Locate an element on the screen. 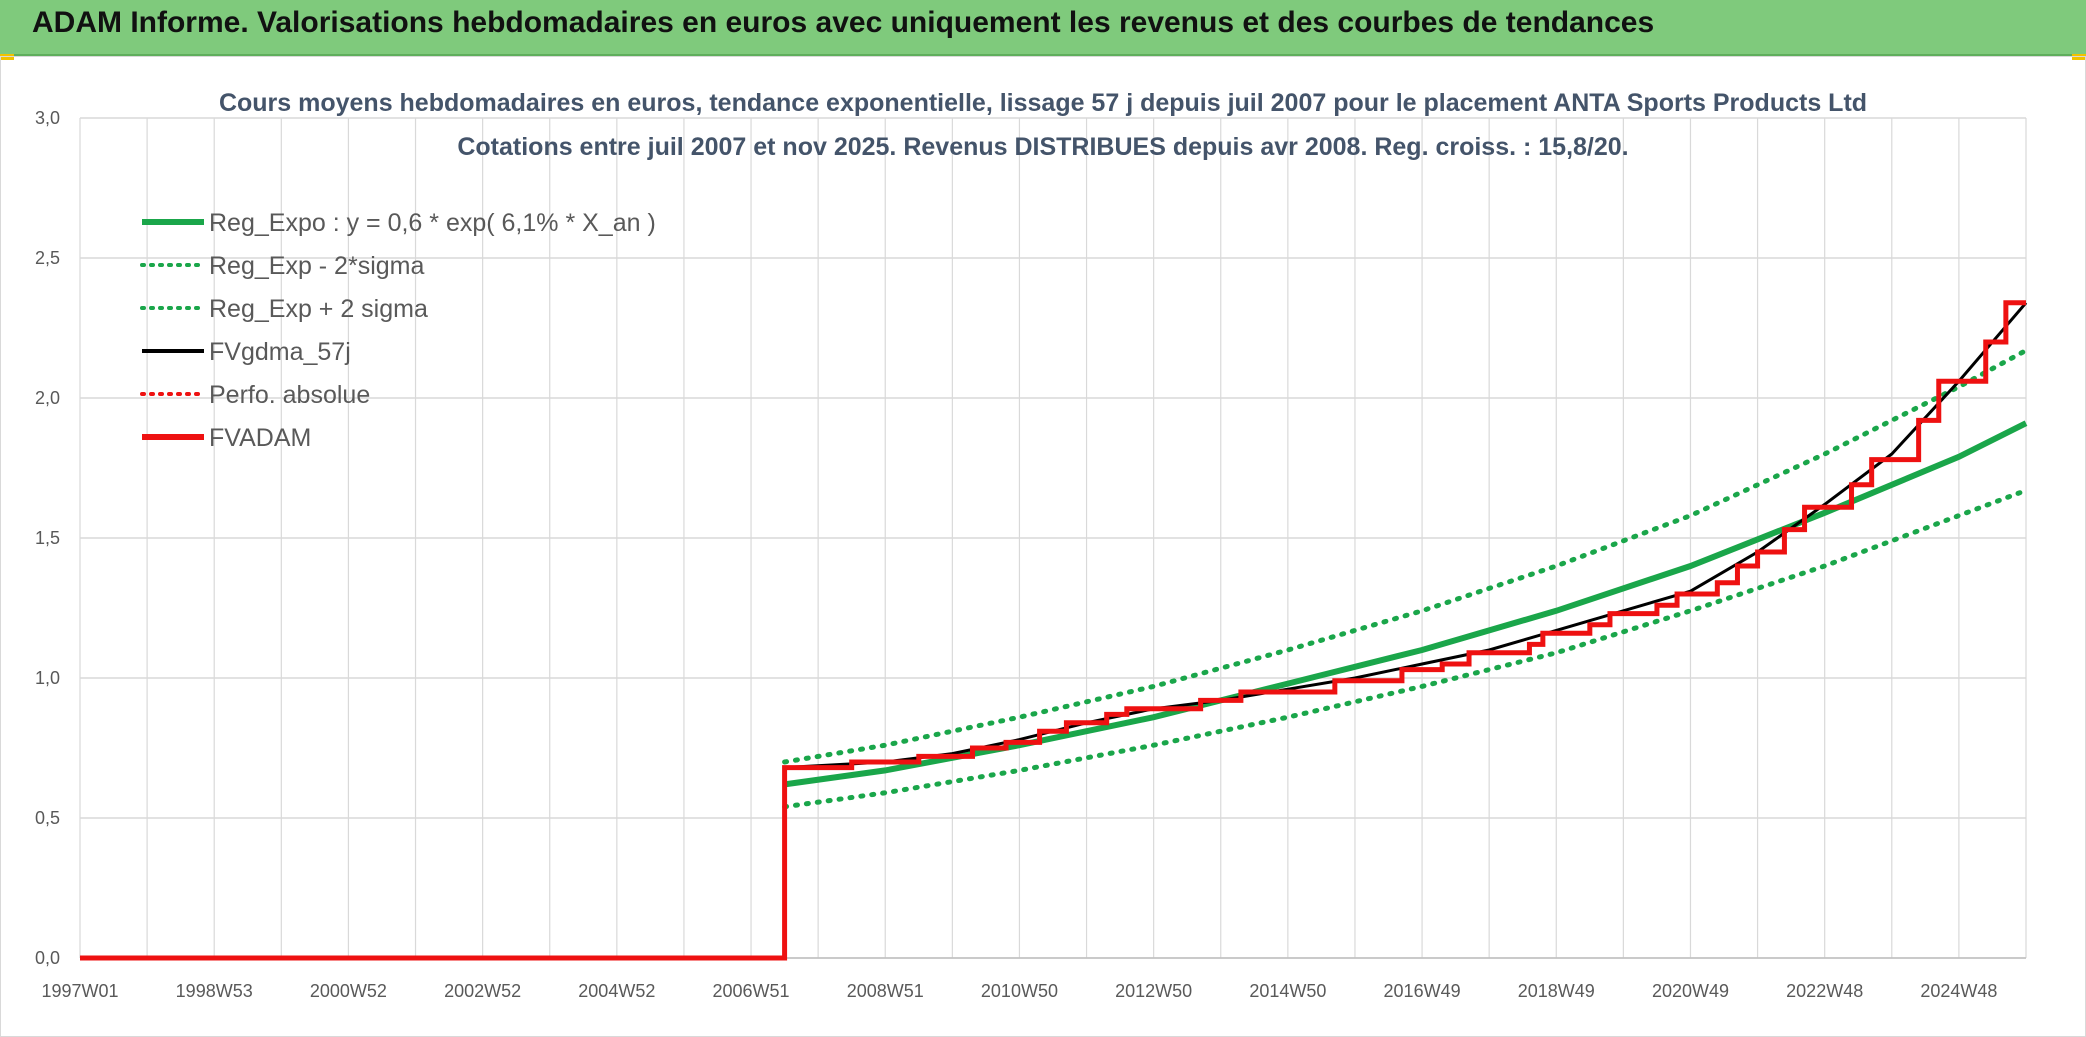 The image size is (2086, 1037). y-tick-label: 1,0 is located at coordinates (47, 678).